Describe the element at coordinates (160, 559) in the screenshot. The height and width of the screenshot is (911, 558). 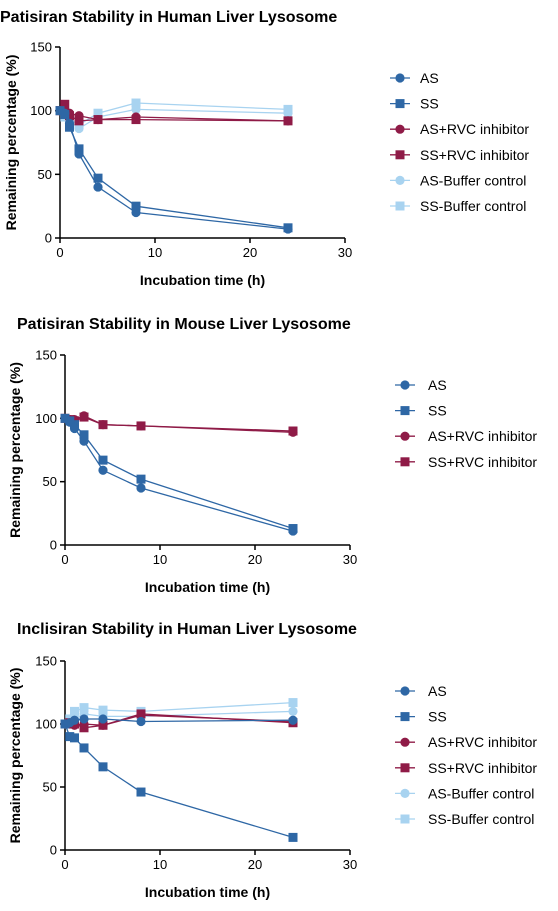
I see `x-tick-label: 10` at that location.